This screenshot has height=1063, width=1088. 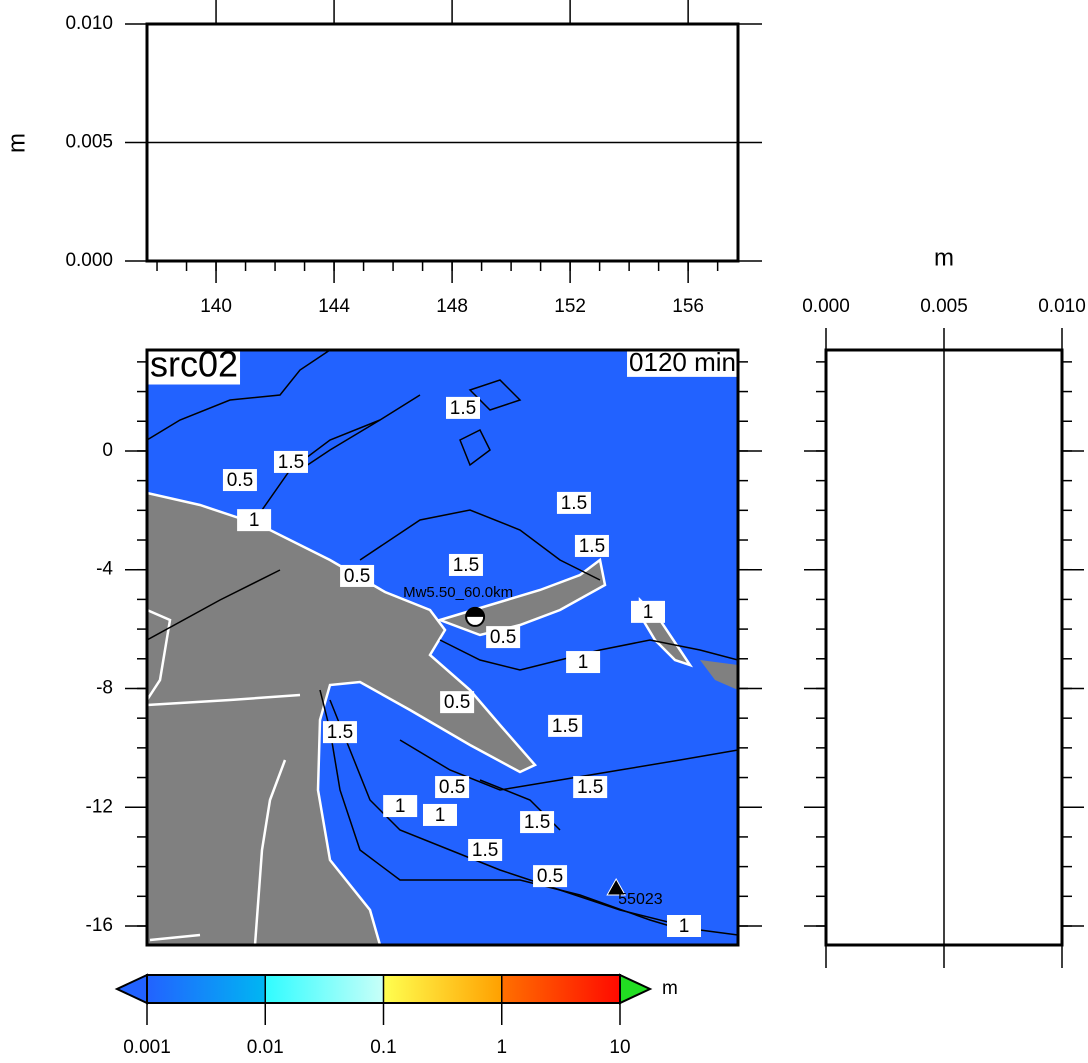 I want to click on time-annotation: 0120 min, so click(x=682, y=362).